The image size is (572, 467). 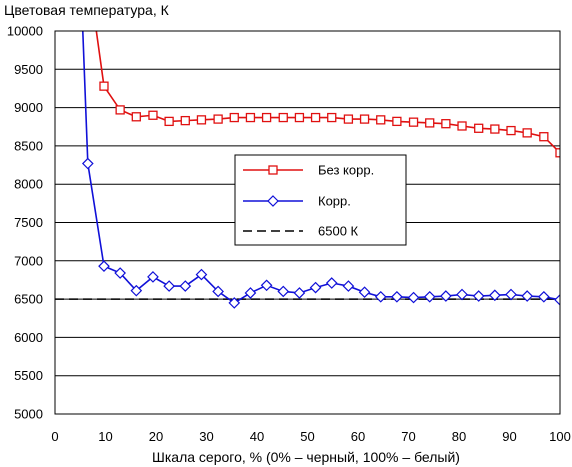 I want to click on legend-label: 6500 К, so click(x=338, y=231).